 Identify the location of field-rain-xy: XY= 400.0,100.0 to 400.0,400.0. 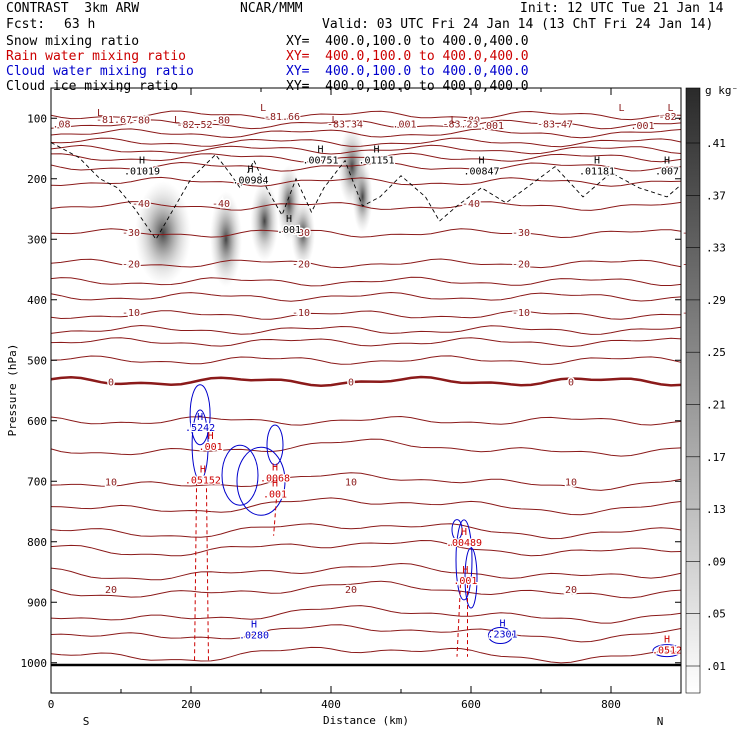
(407, 56).